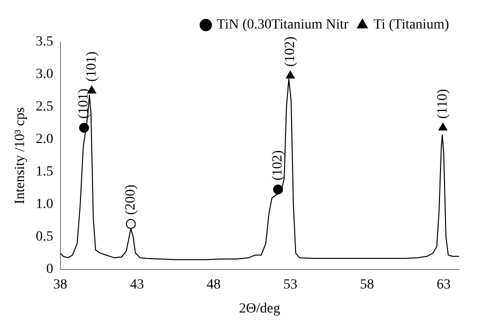 This screenshot has width=481, height=329. Describe the element at coordinates (45, 107) in the screenshot. I see `y-tick-label: 2.5` at that location.